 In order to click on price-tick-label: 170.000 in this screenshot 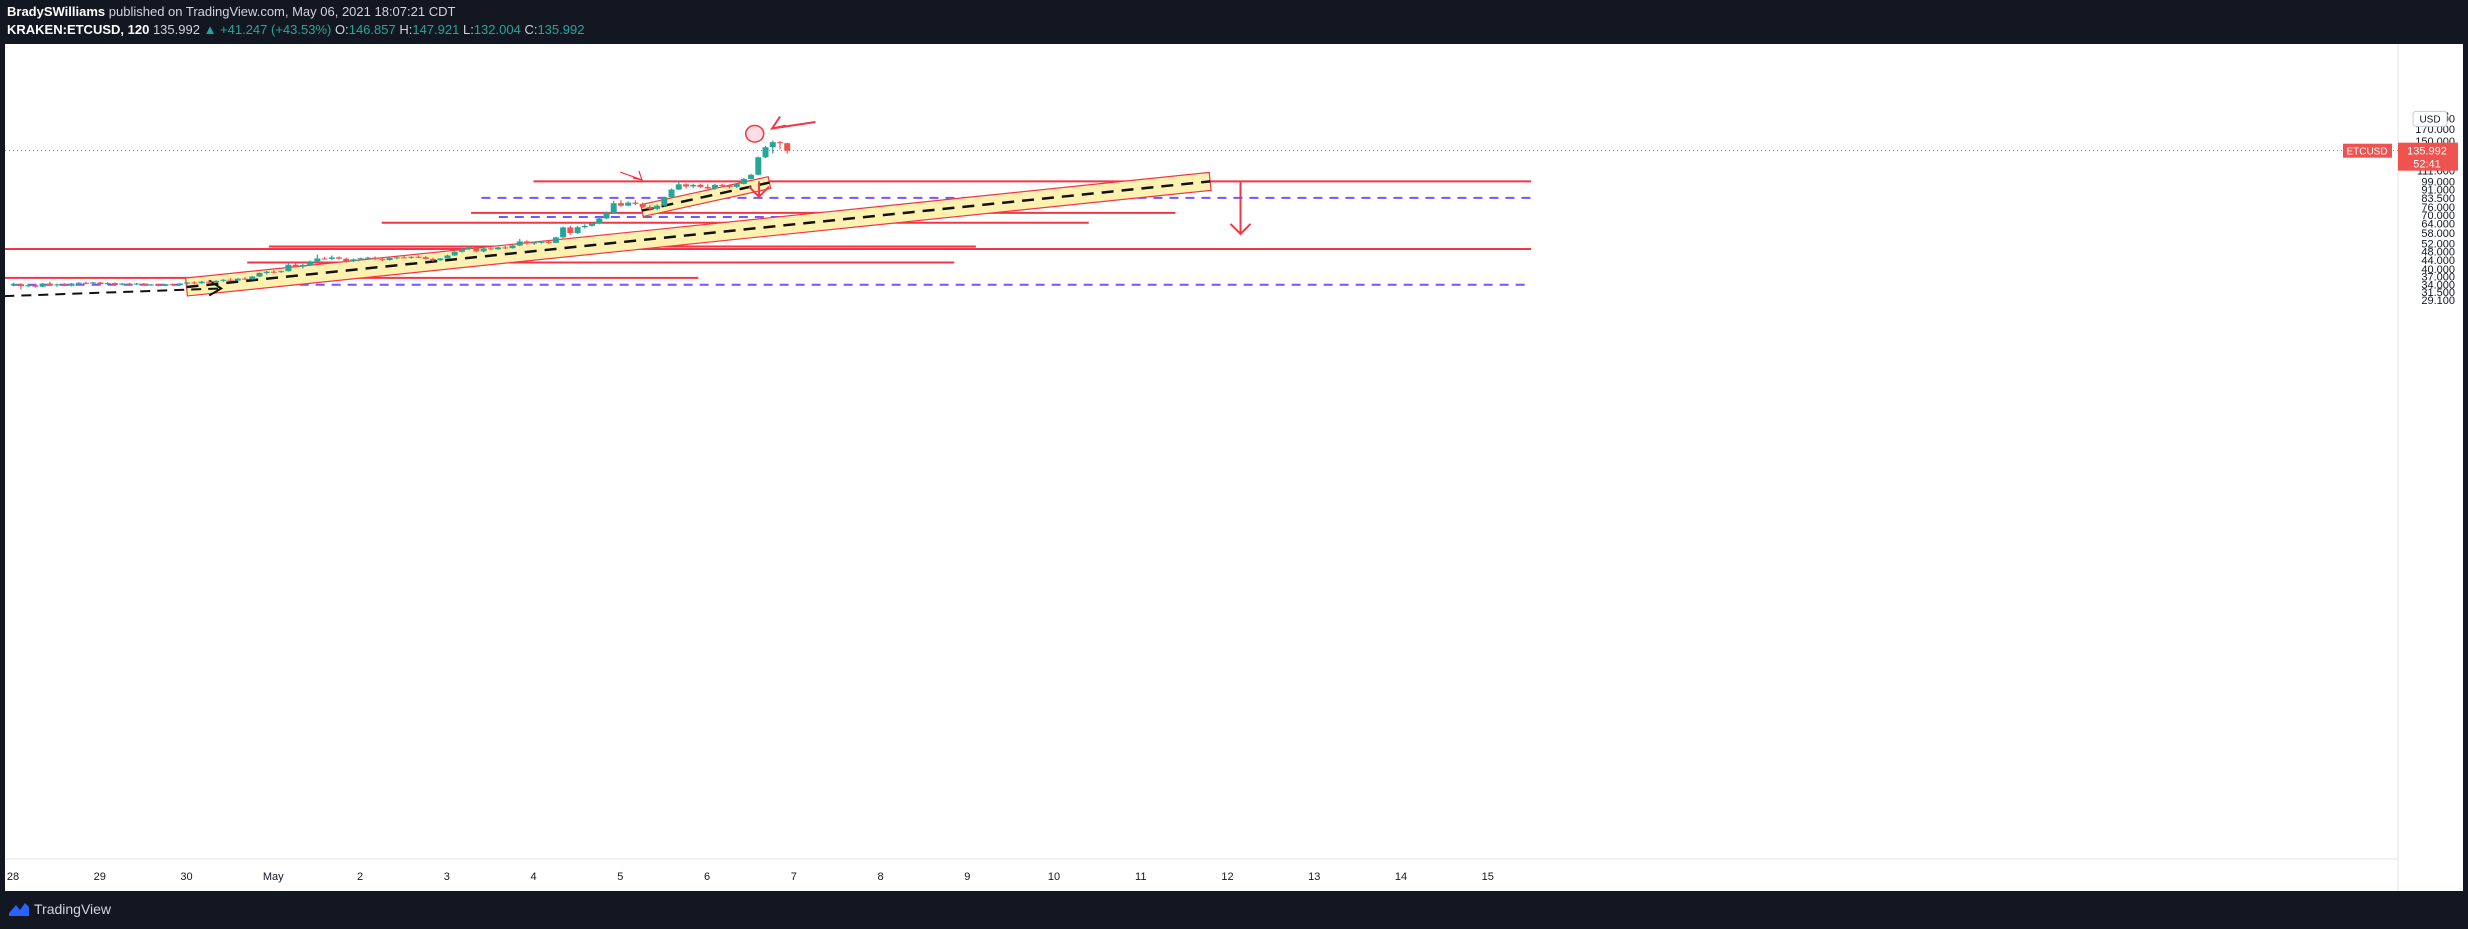, I will do `click(2435, 130)`.